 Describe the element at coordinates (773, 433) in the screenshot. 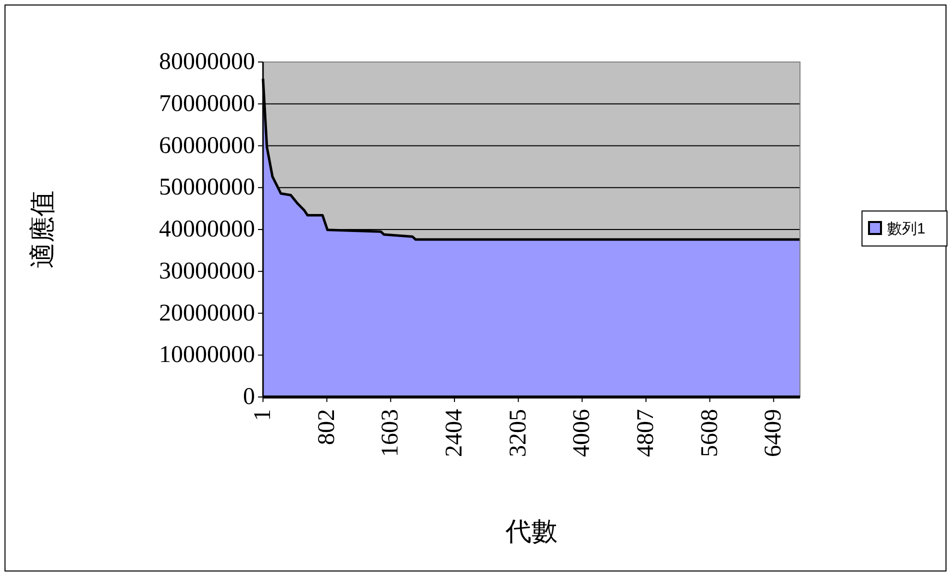

I see `x-tick-label: 6409` at that location.